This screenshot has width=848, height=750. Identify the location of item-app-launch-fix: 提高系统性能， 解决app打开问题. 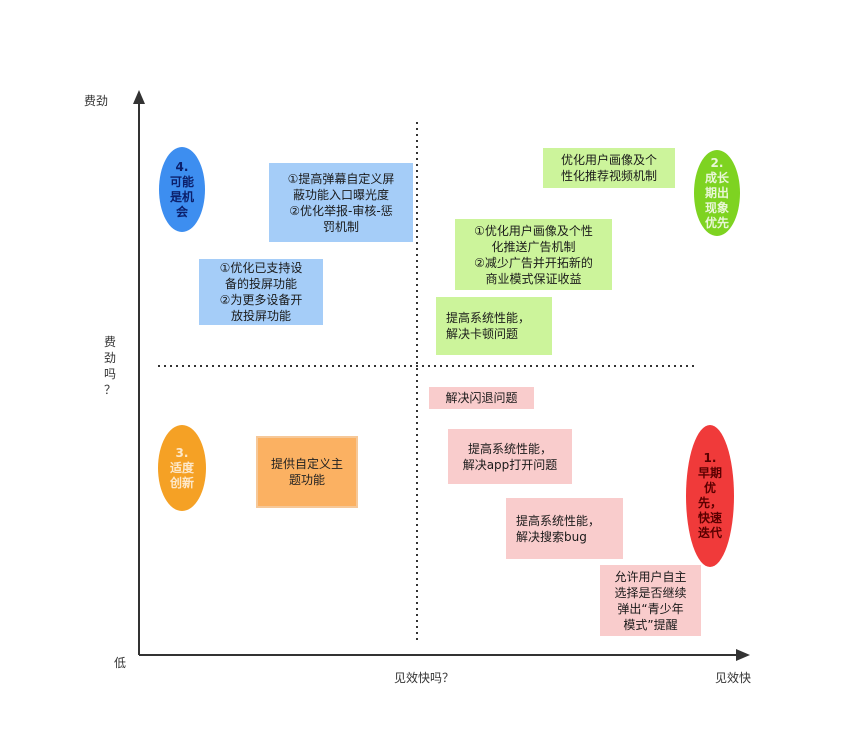
(510, 456).